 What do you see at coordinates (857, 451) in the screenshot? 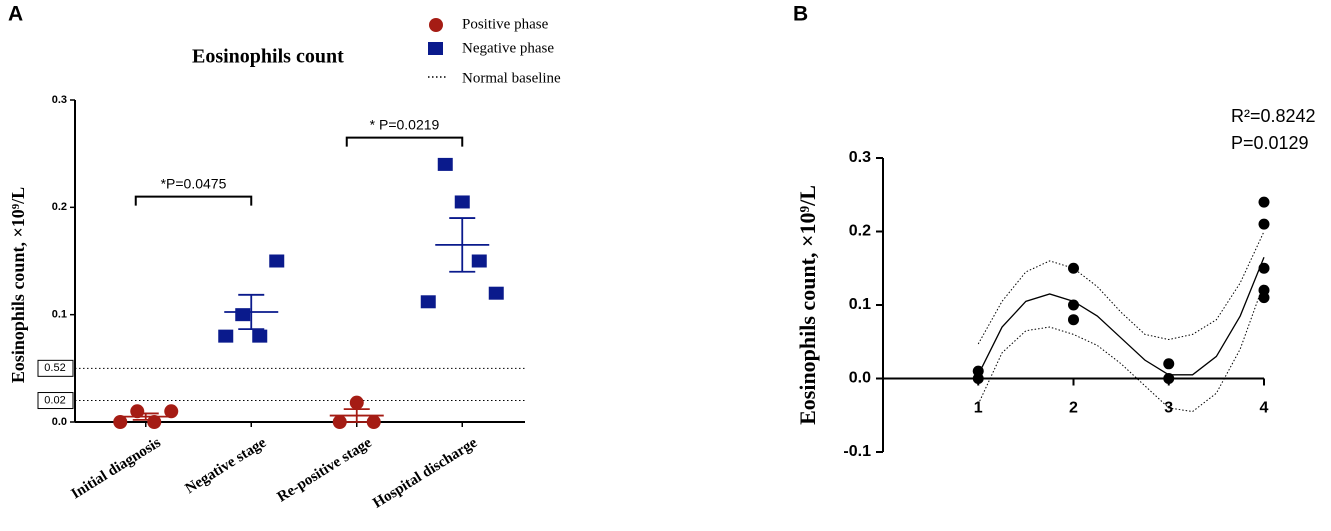
I see `y-tick-label: -0.1` at bounding box center [857, 451].